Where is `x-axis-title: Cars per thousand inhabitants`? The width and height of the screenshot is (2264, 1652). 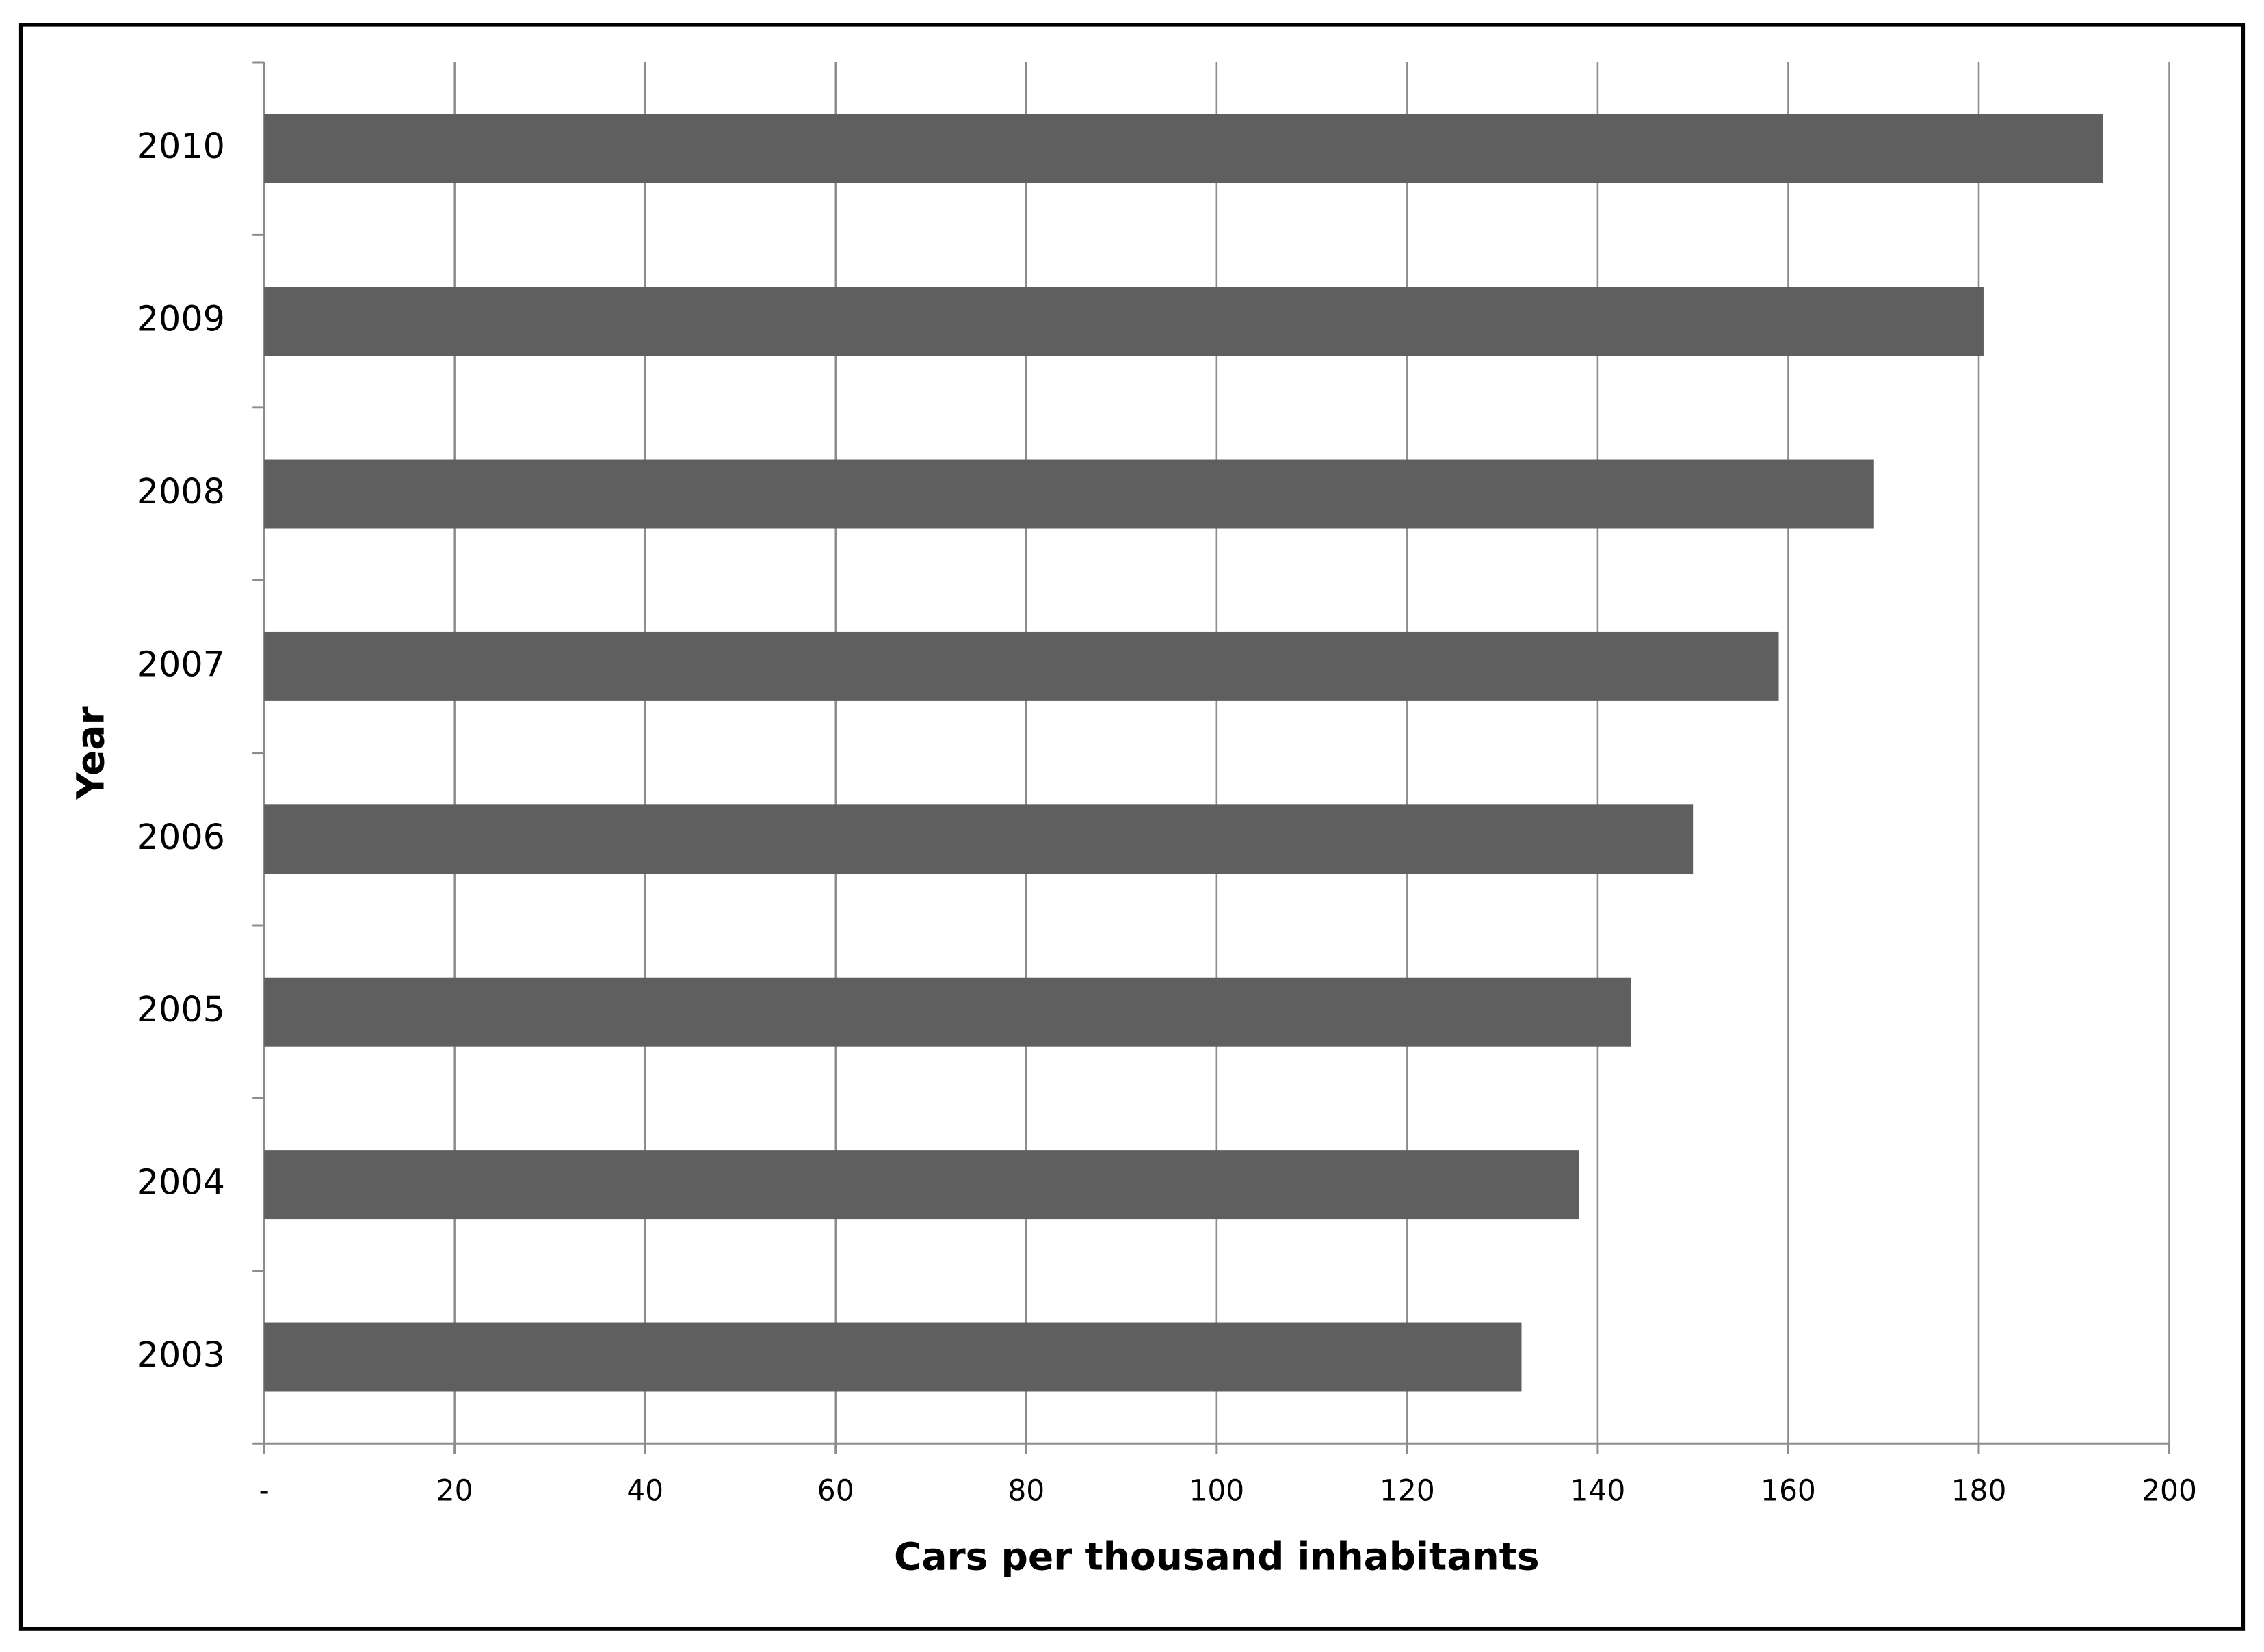
x-axis-title: Cars per thousand inhabitants is located at coordinates (1217, 1557).